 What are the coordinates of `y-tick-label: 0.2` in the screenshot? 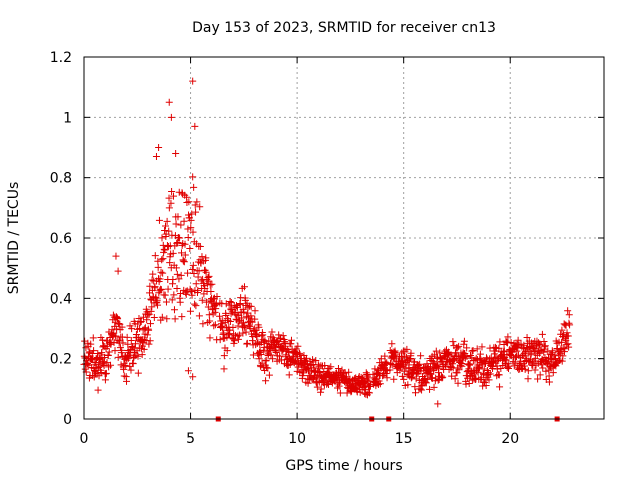 It's located at (61, 360).